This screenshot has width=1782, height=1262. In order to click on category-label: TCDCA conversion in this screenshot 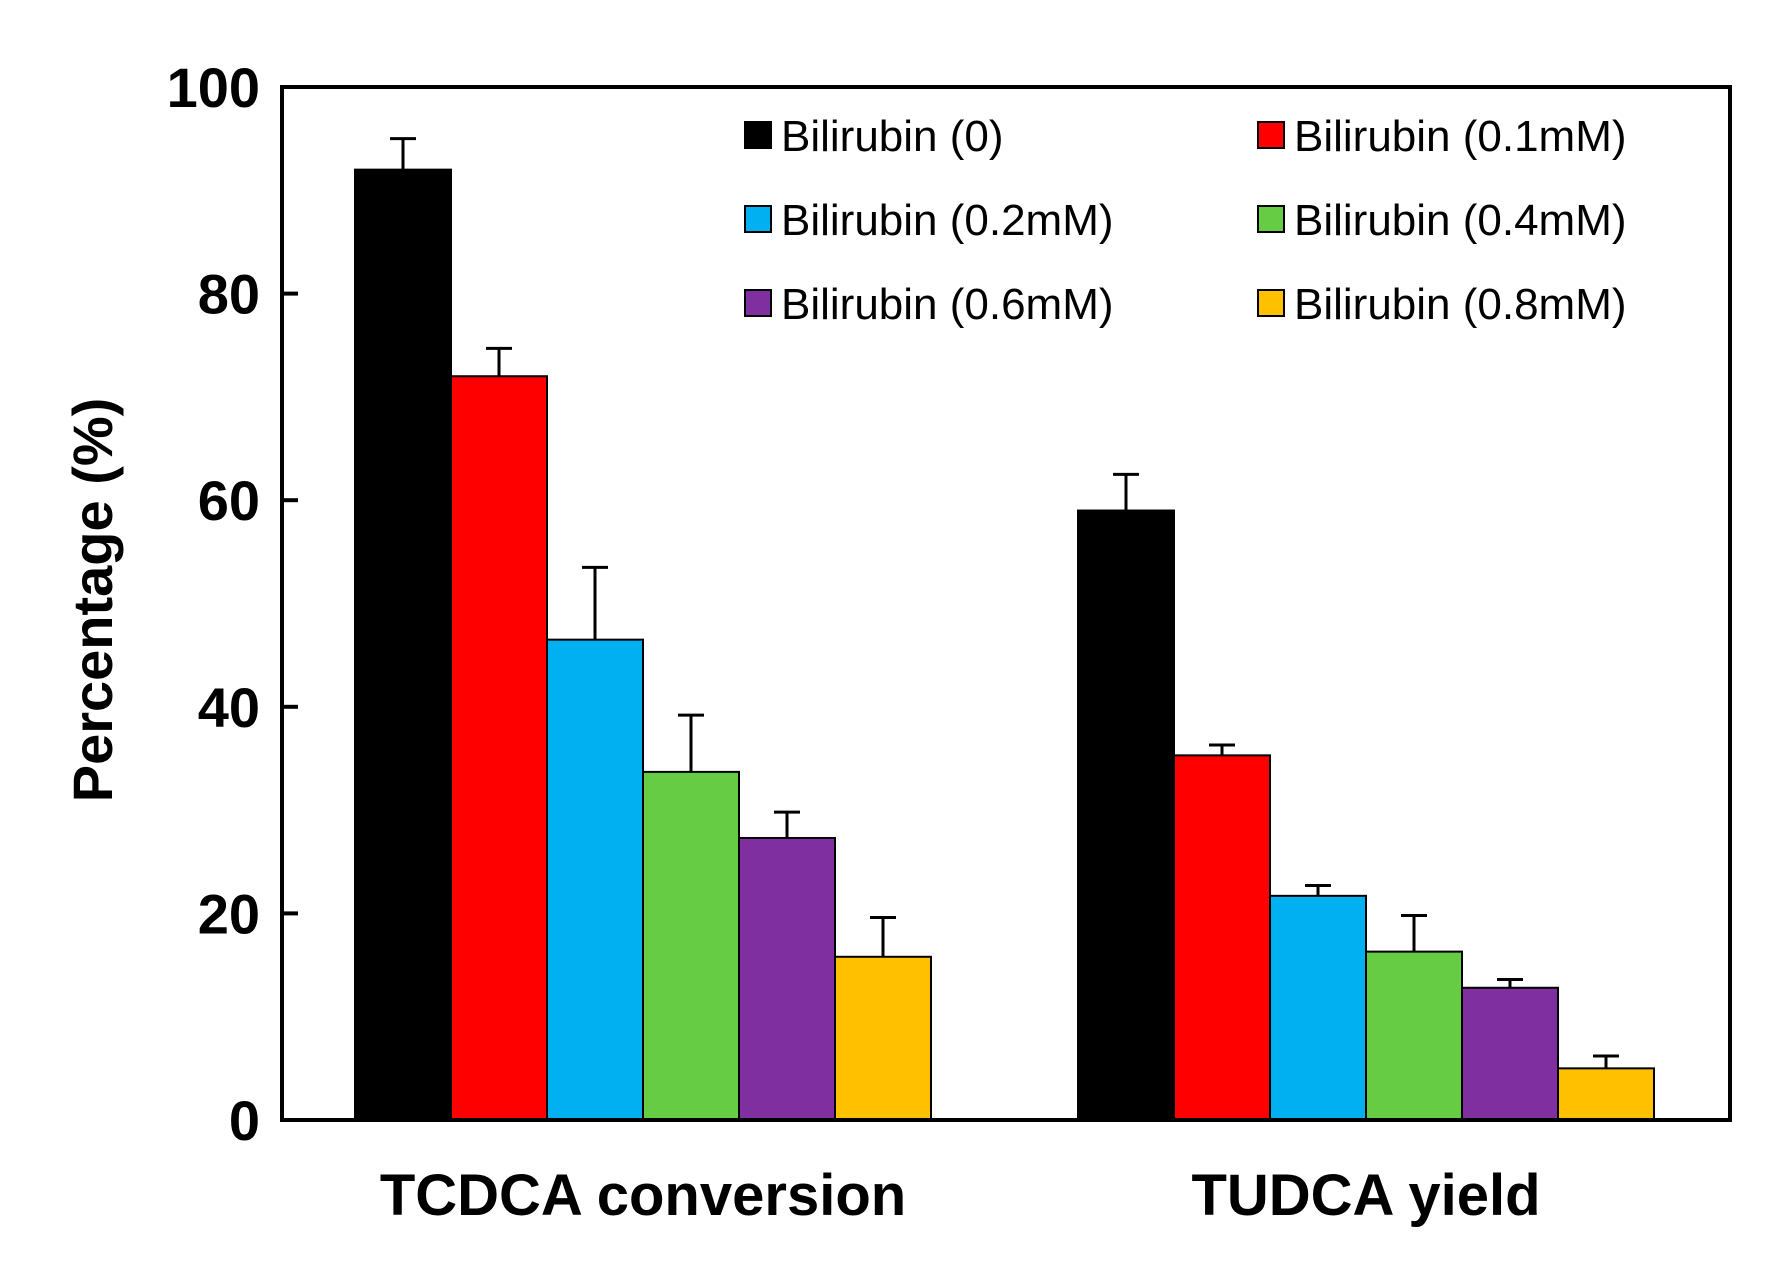, I will do `click(643, 1195)`.